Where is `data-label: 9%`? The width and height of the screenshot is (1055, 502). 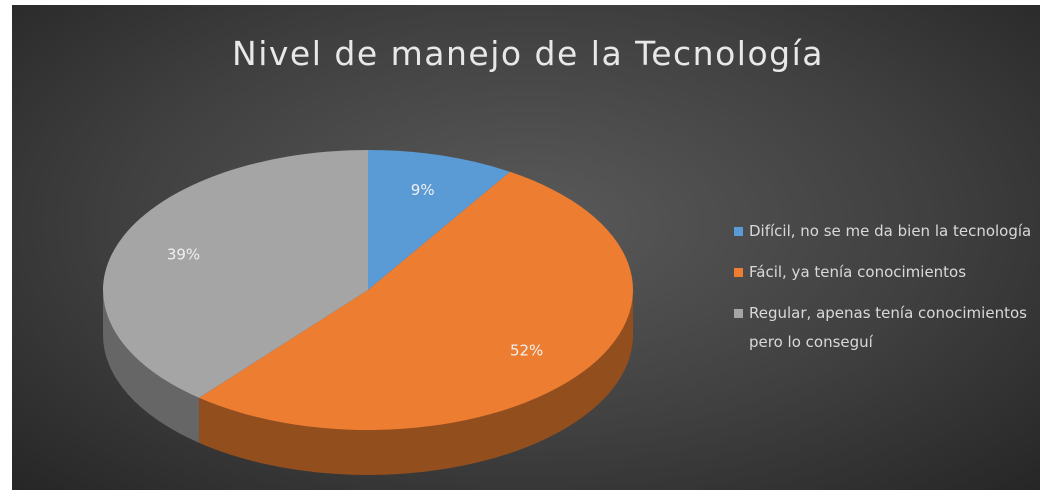
data-label: 9% is located at coordinates (423, 190).